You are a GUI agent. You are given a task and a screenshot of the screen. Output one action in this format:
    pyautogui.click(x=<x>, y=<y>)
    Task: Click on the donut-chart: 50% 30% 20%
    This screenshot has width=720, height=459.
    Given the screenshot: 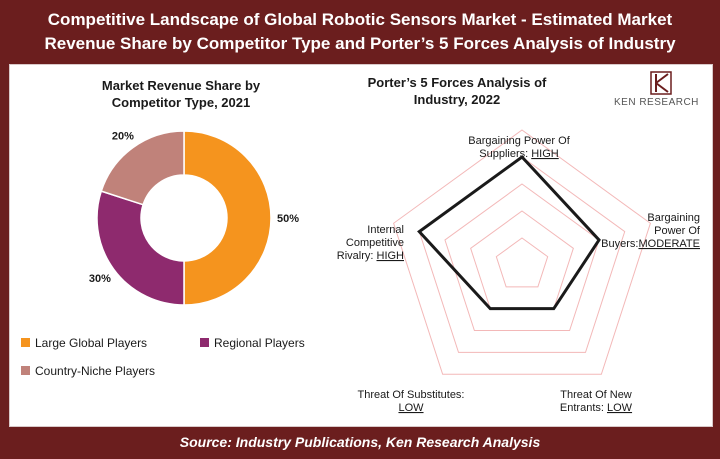 What is the action you would take?
    pyautogui.click(x=194, y=218)
    